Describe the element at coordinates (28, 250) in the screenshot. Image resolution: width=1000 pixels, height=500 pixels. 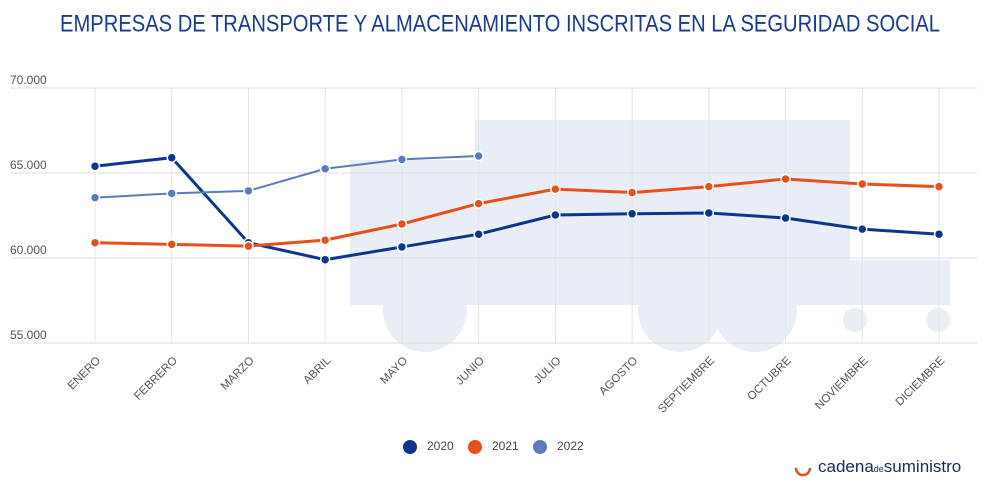
I see `y-tick-label: 60.000` at that location.